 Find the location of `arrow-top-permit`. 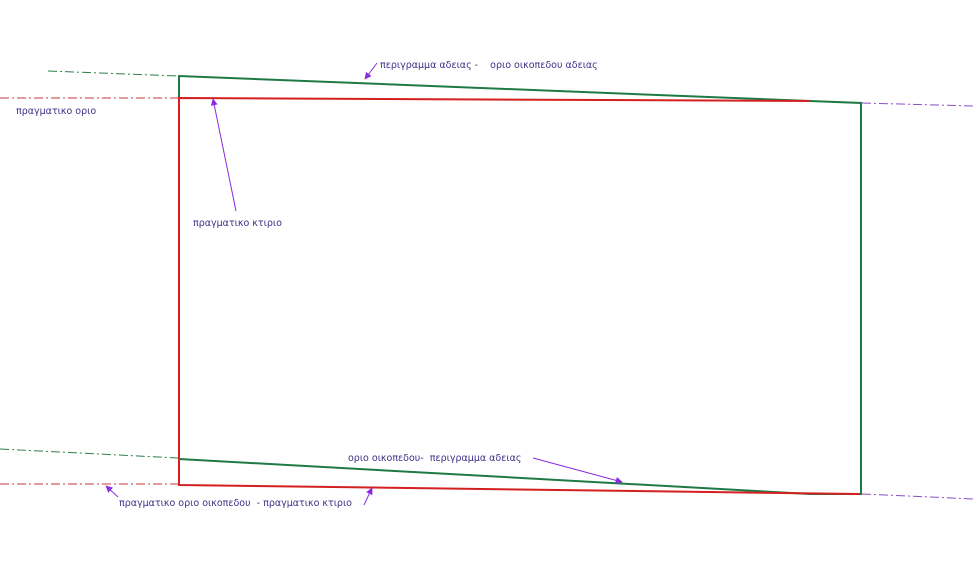

arrow-top-permit is located at coordinates (371, 71).